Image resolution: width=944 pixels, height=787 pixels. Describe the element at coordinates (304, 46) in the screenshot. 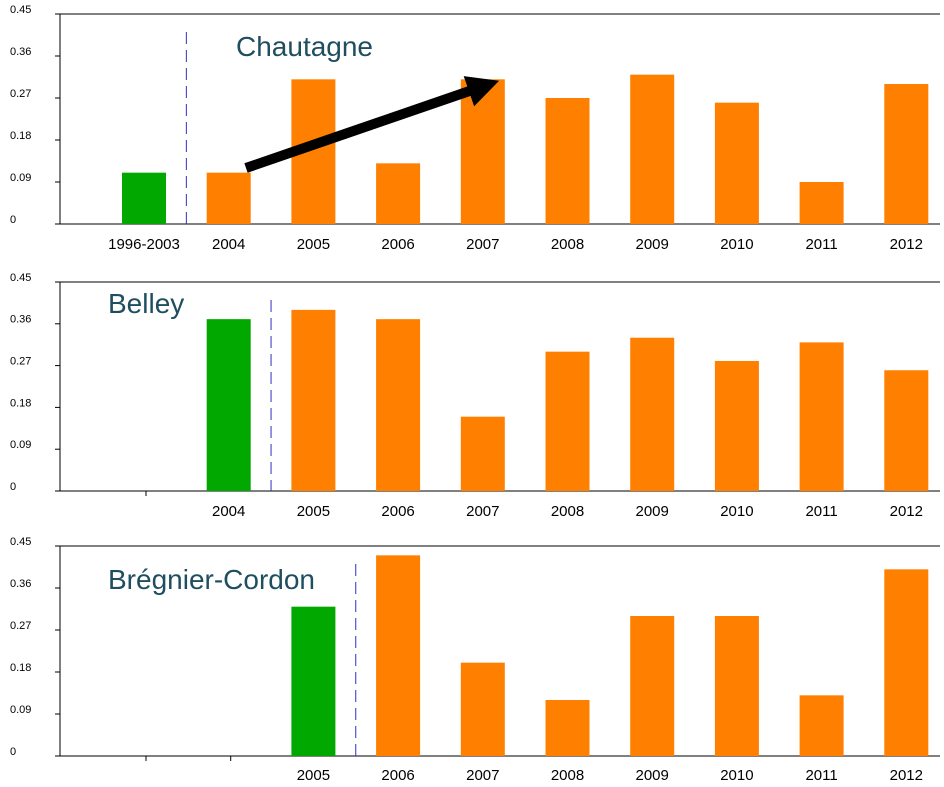

I see `panel-label: Chautagne` at that location.